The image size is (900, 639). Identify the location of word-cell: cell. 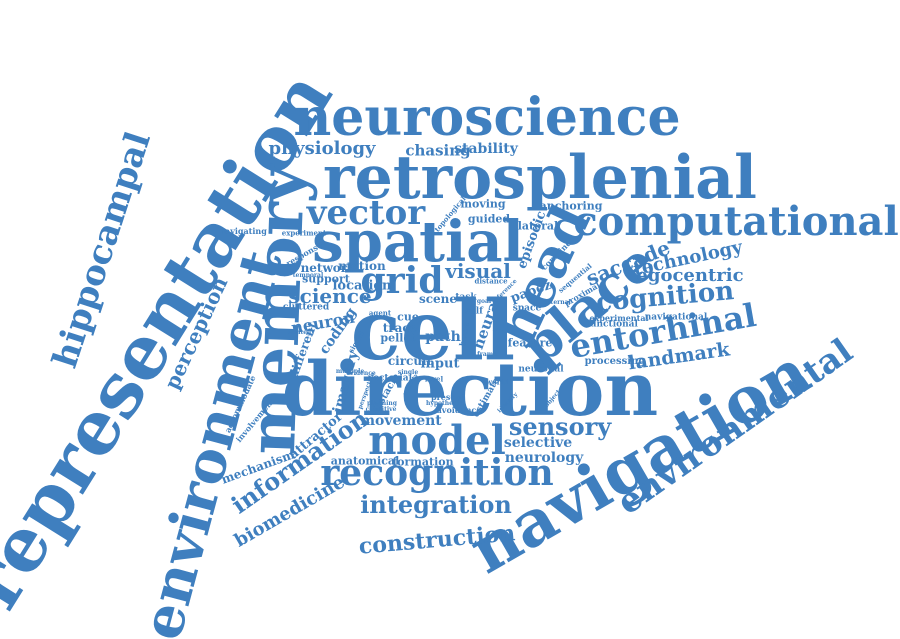
(433, 331).